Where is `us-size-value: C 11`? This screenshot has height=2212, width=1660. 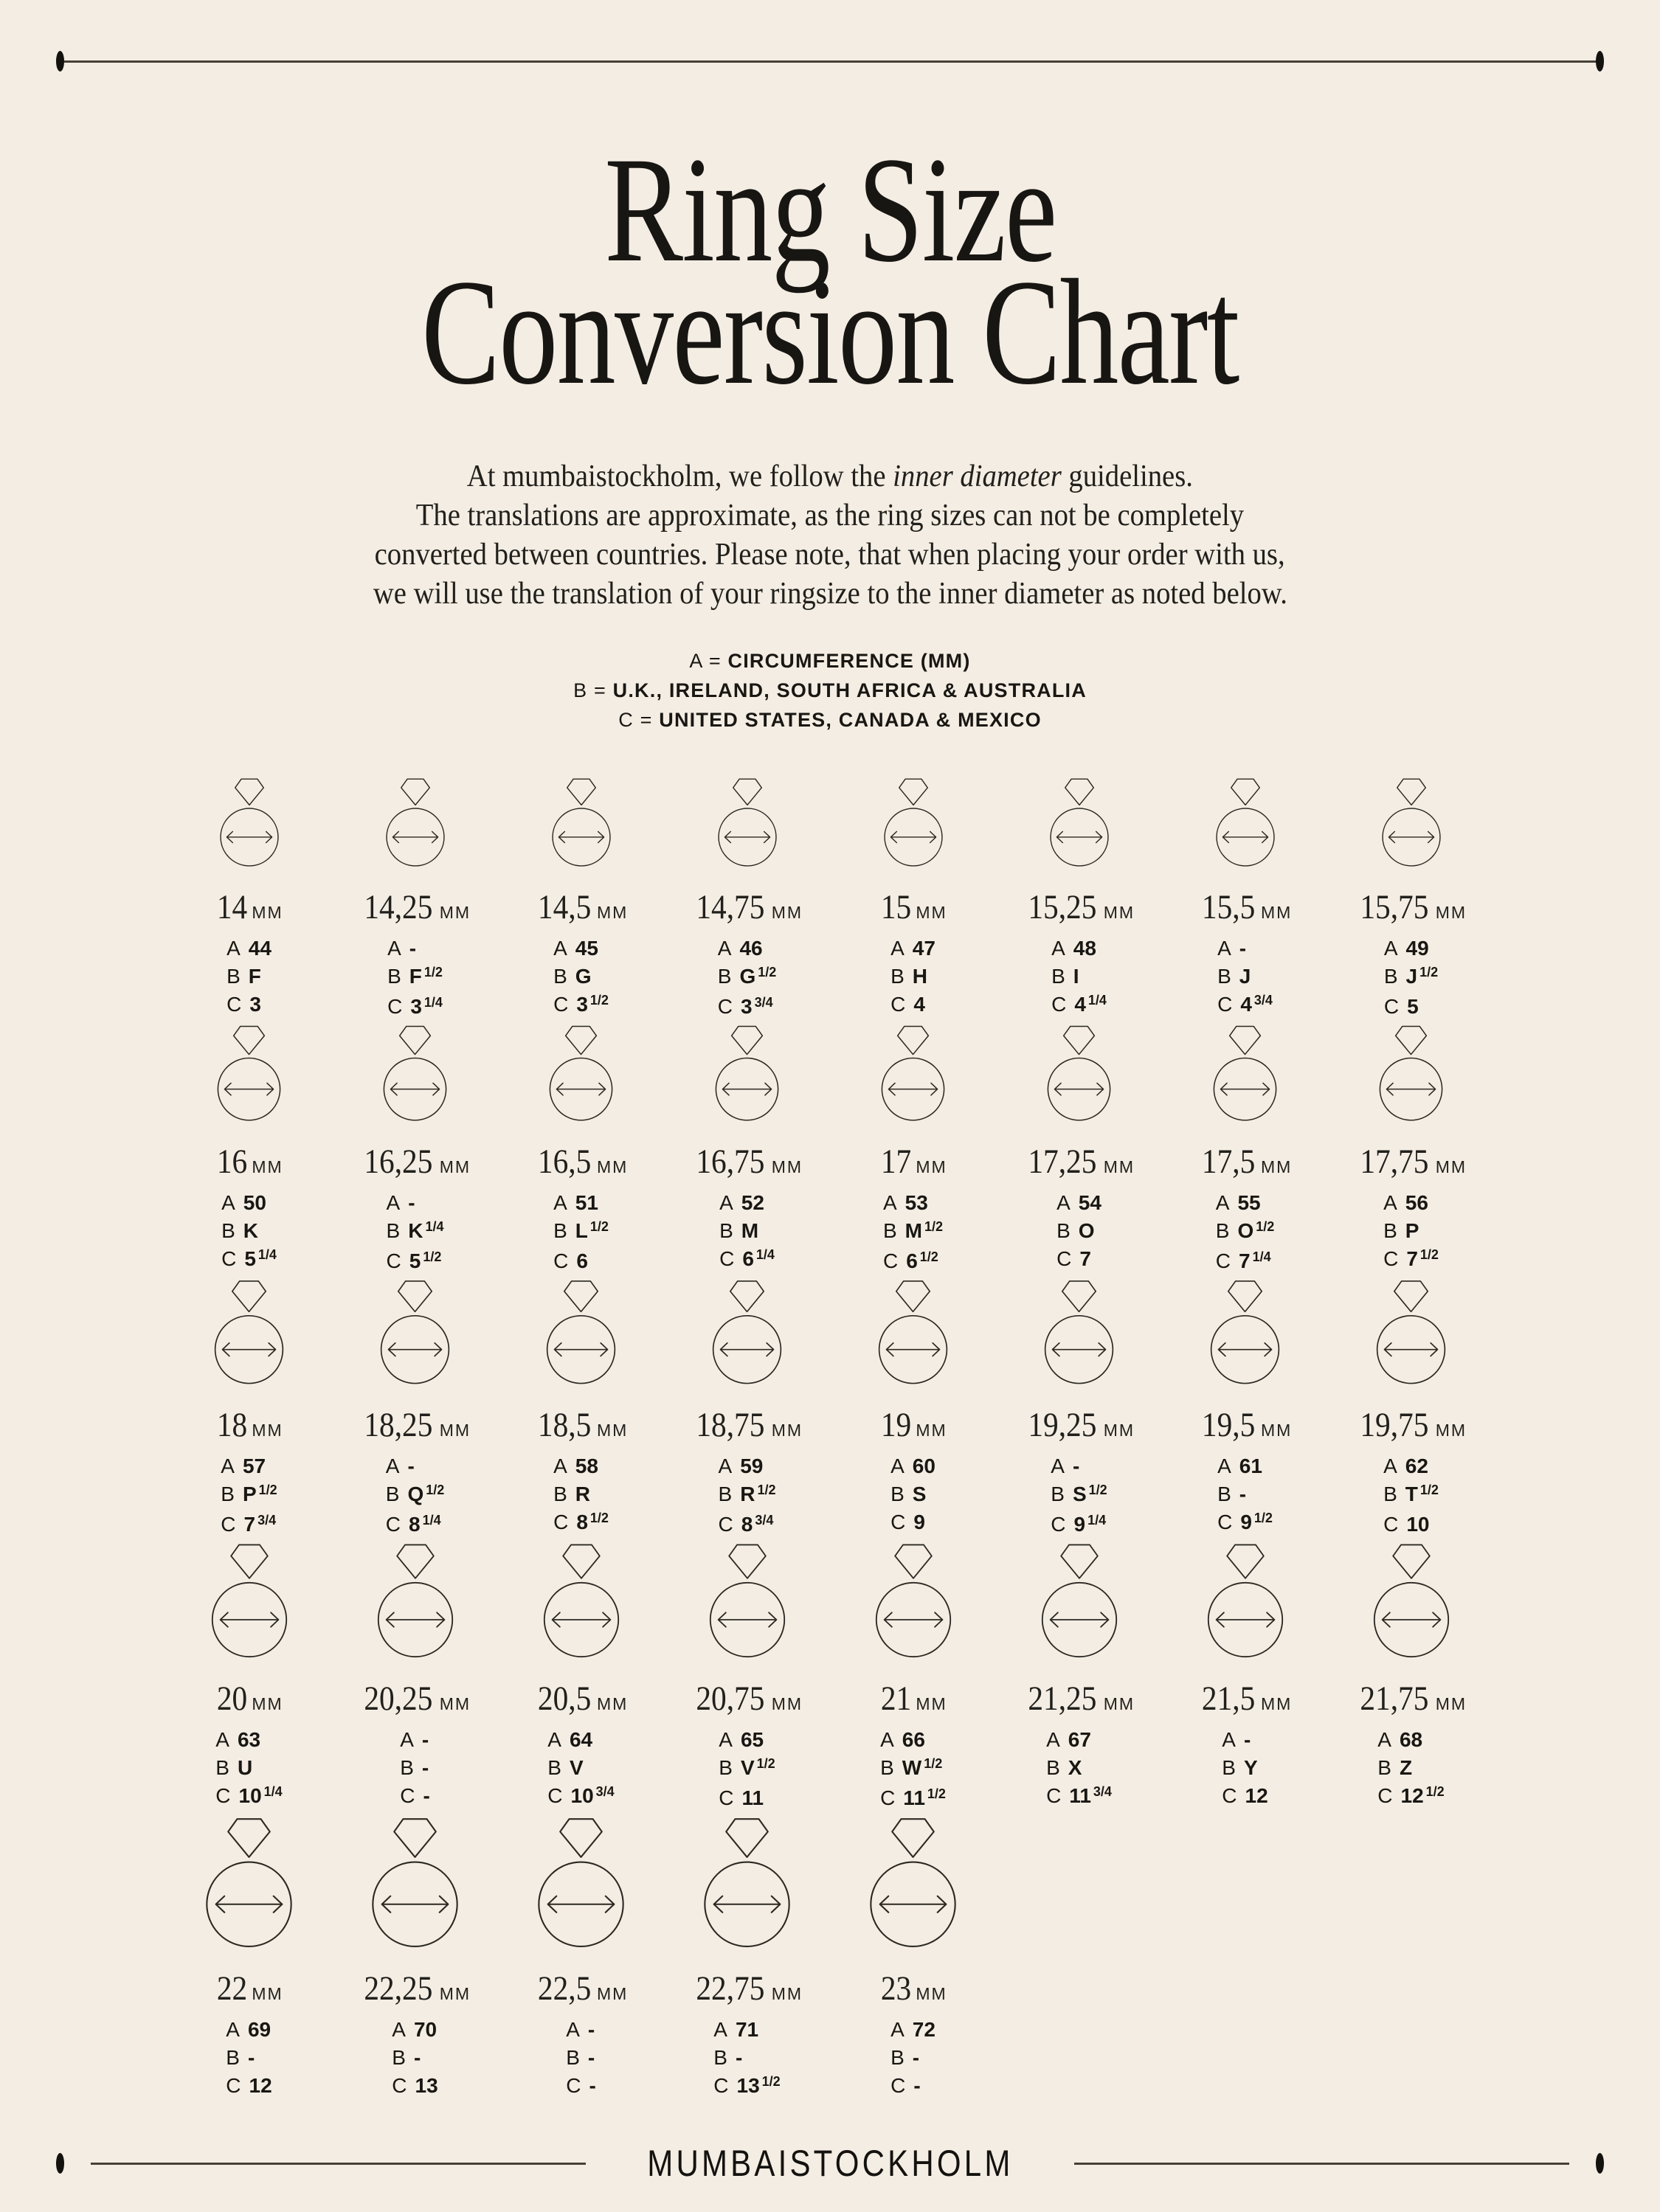
us-size-value: C 11 is located at coordinates (741, 1798).